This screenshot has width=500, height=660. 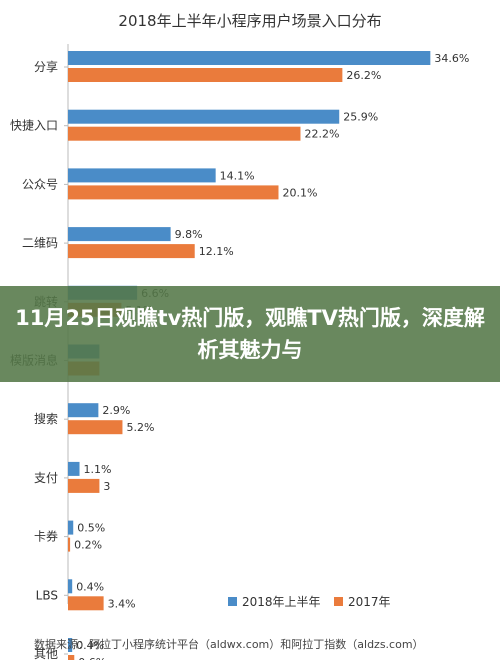 I want to click on category-label: 二维码, so click(x=40, y=243).